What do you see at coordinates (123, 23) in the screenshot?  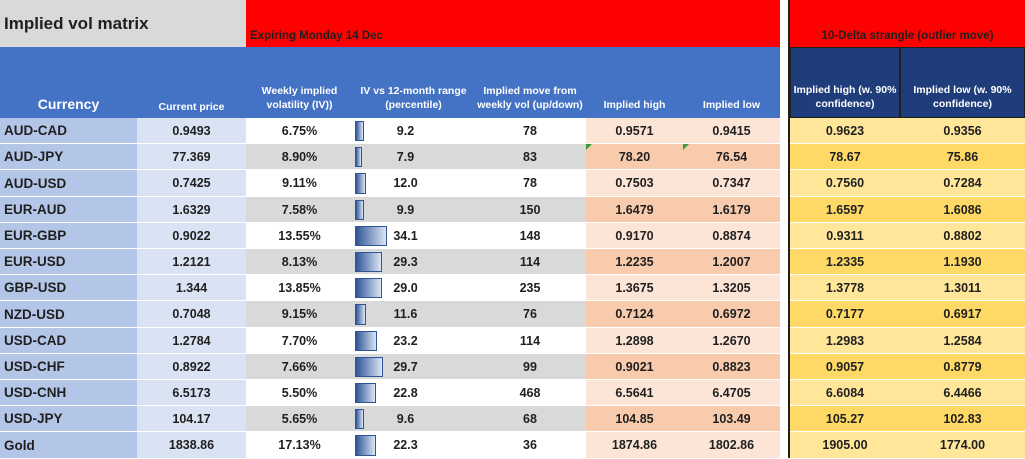 I see `sheet-title: Implied vol matrix` at bounding box center [123, 23].